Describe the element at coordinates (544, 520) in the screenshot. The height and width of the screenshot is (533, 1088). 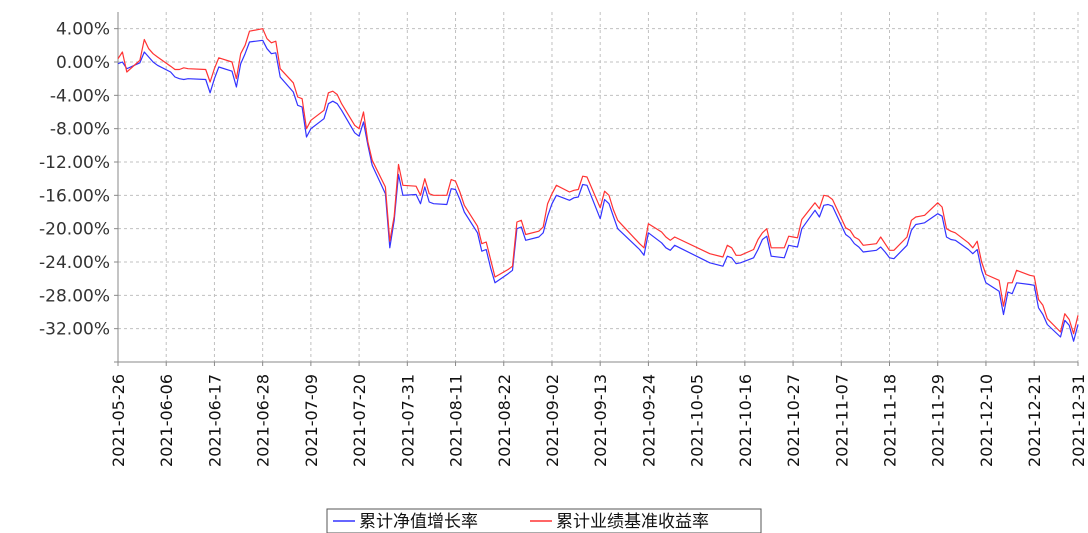
I see `legend: 累计净值增长率 累计业绩基准收益率` at that location.